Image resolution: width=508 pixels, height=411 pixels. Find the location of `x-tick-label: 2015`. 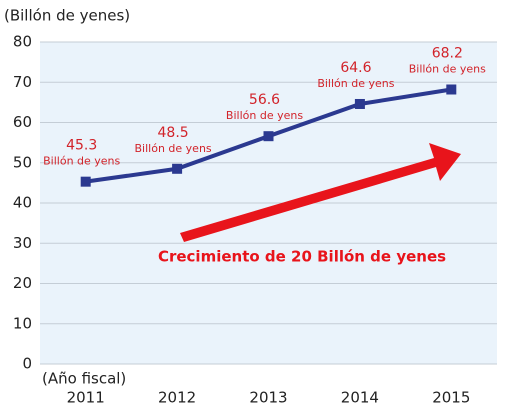

x-tick-label: 2015 is located at coordinates (451, 398).